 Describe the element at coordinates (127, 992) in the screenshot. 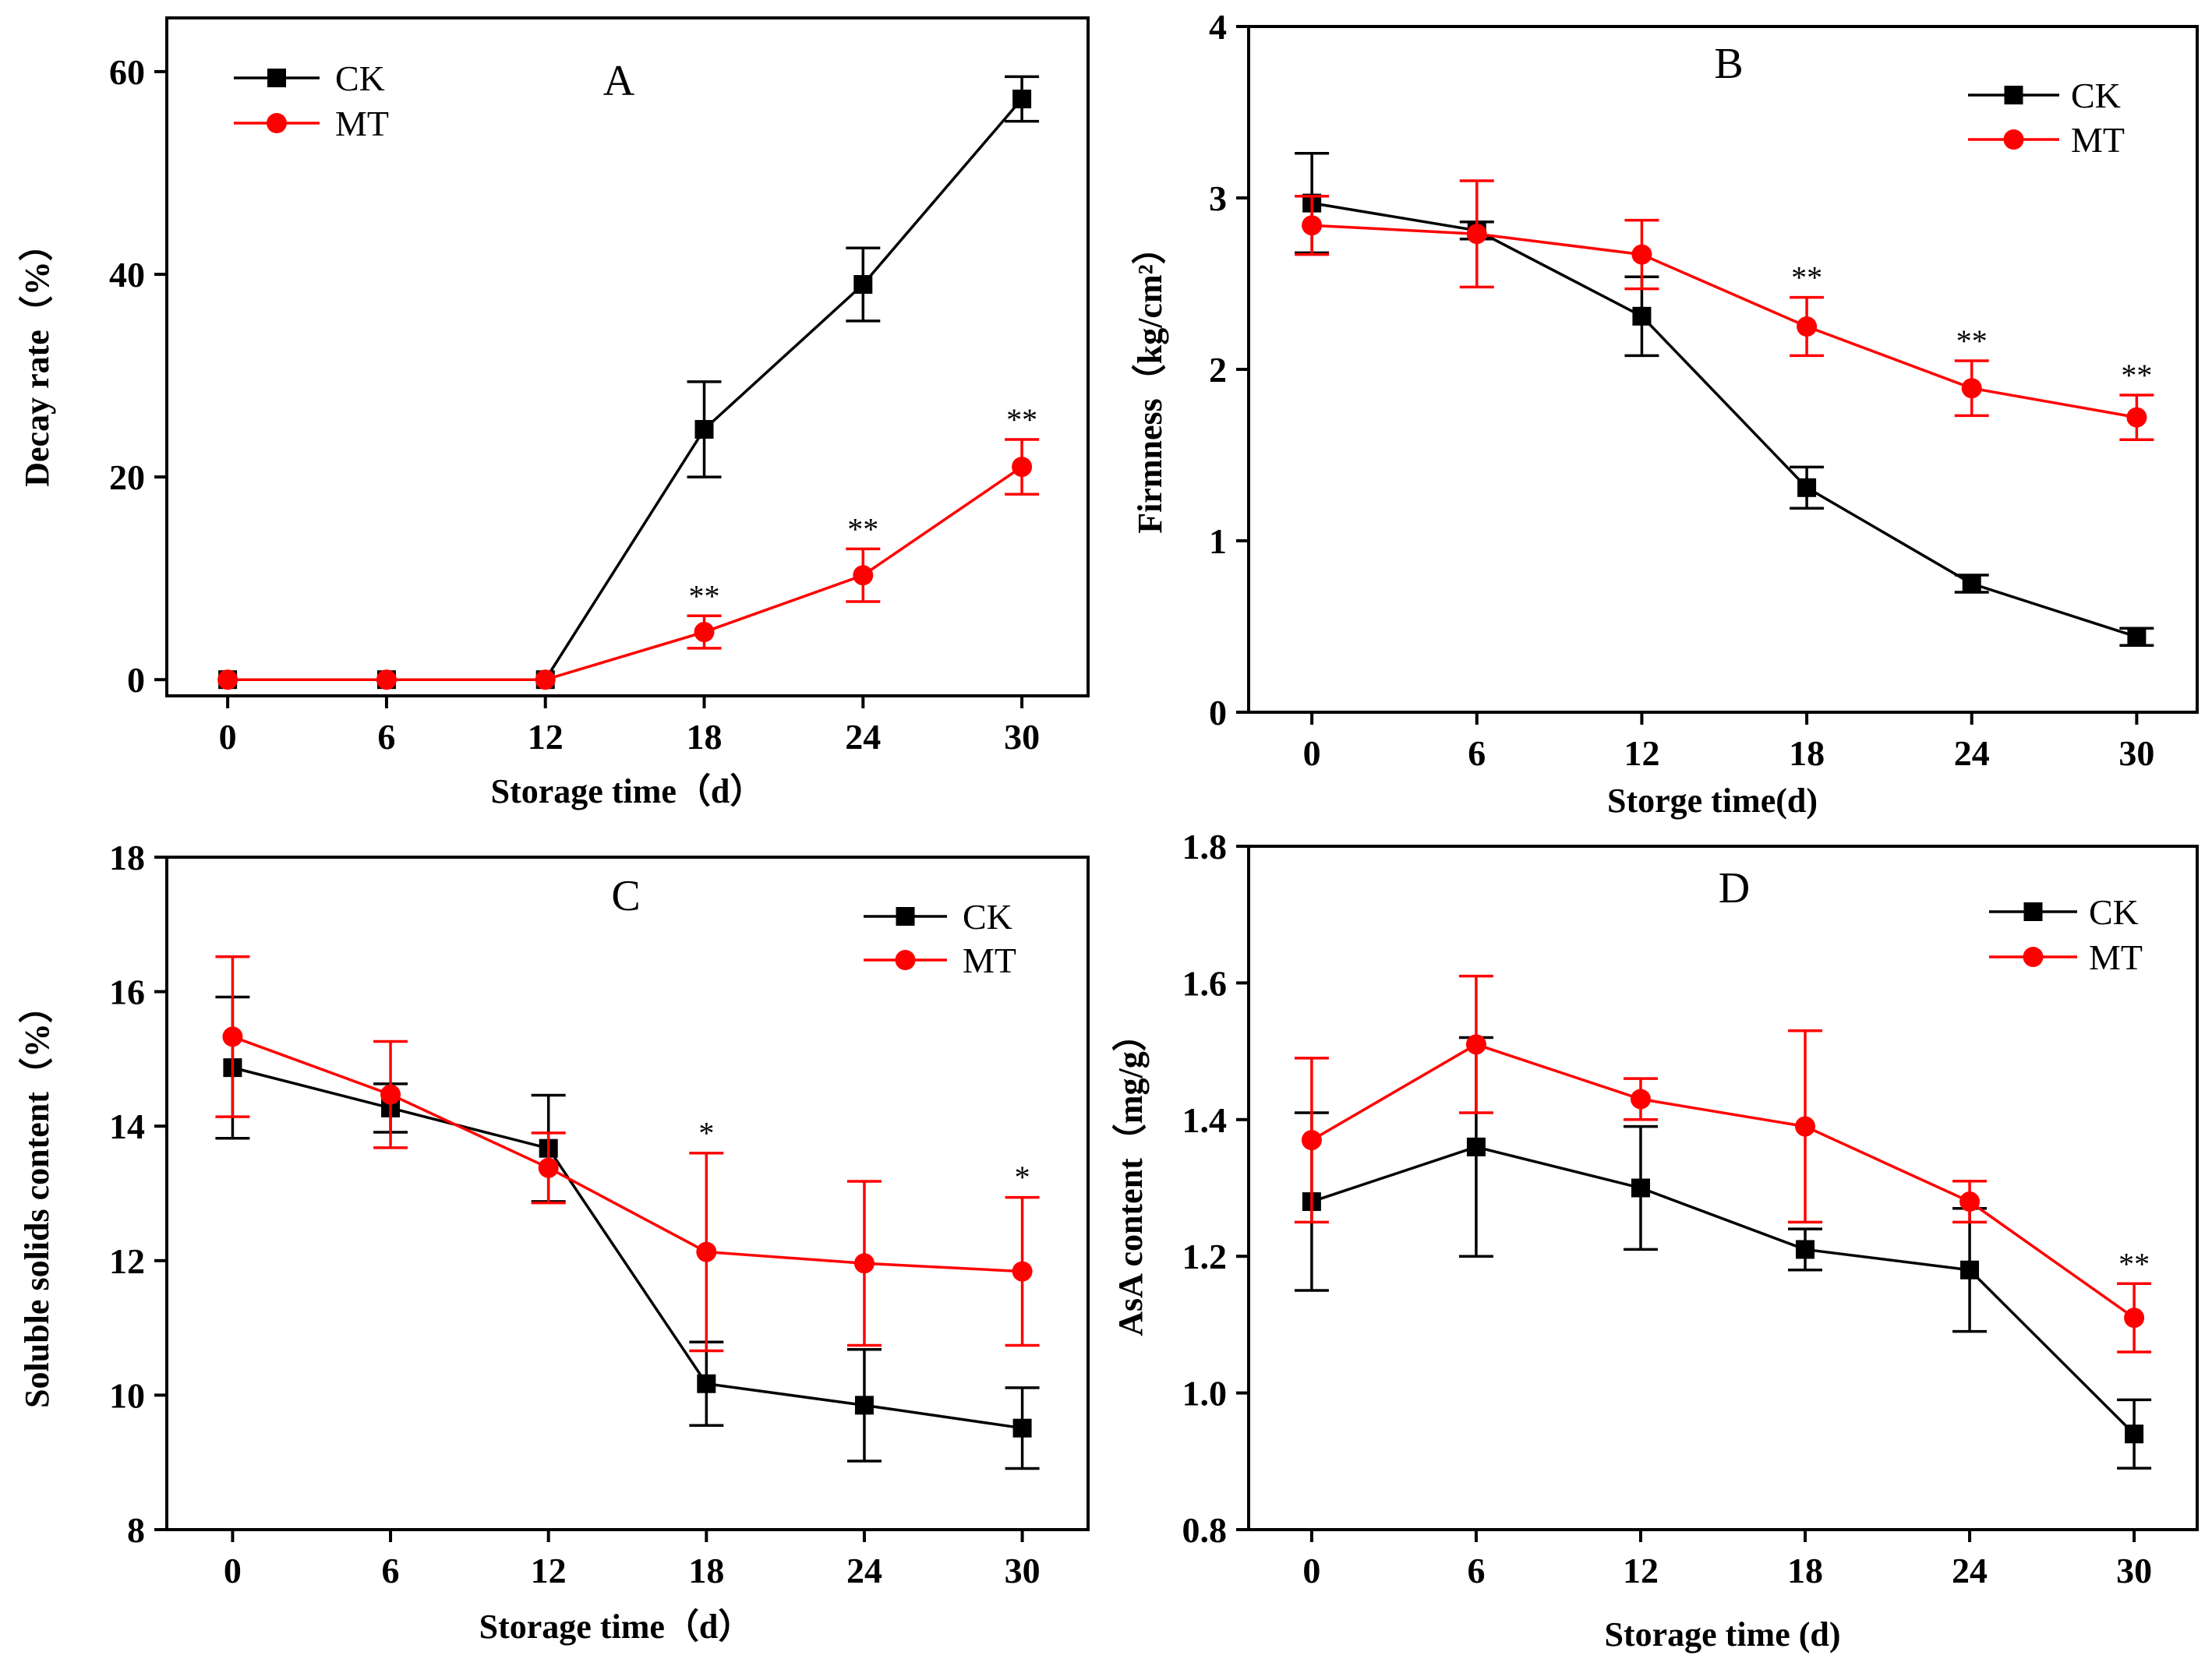

I see `y-tick-label: 16` at that location.